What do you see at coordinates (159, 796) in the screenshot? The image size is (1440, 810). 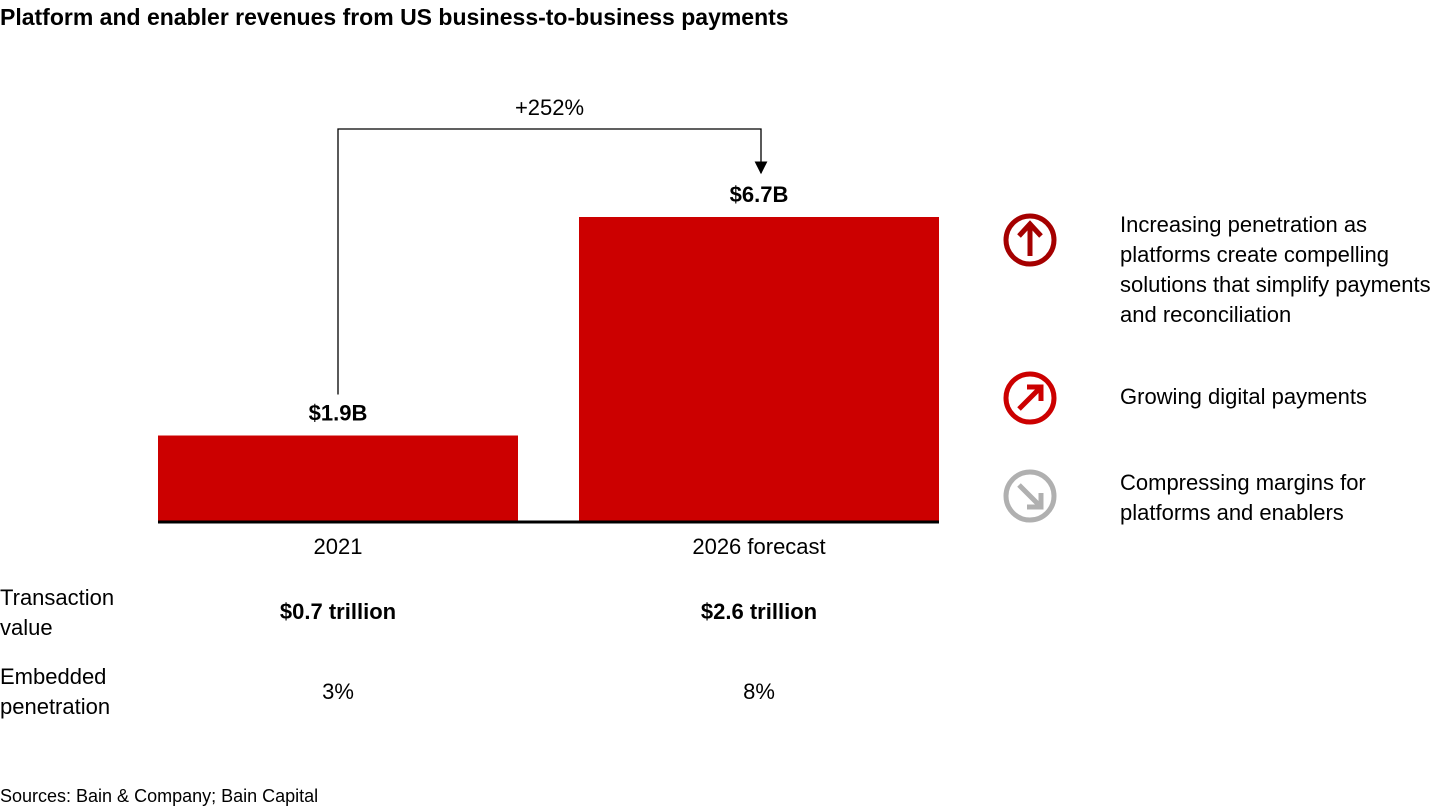 I see `source-note: Sources: Bain & Company; Bain Capital` at bounding box center [159, 796].